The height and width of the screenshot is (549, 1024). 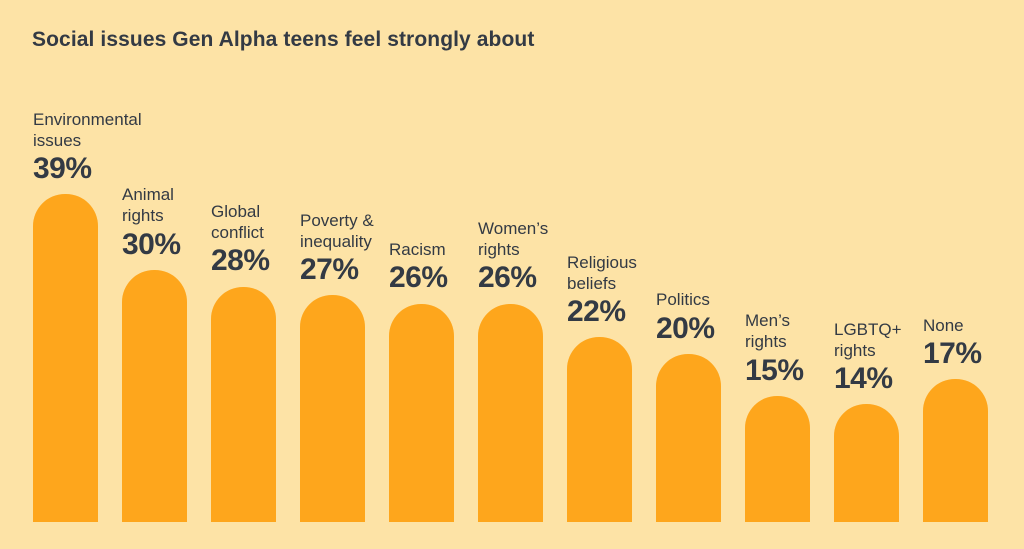 What do you see at coordinates (943, 325) in the screenshot?
I see `bar-category-label: None` at bounding box center [943, 325].